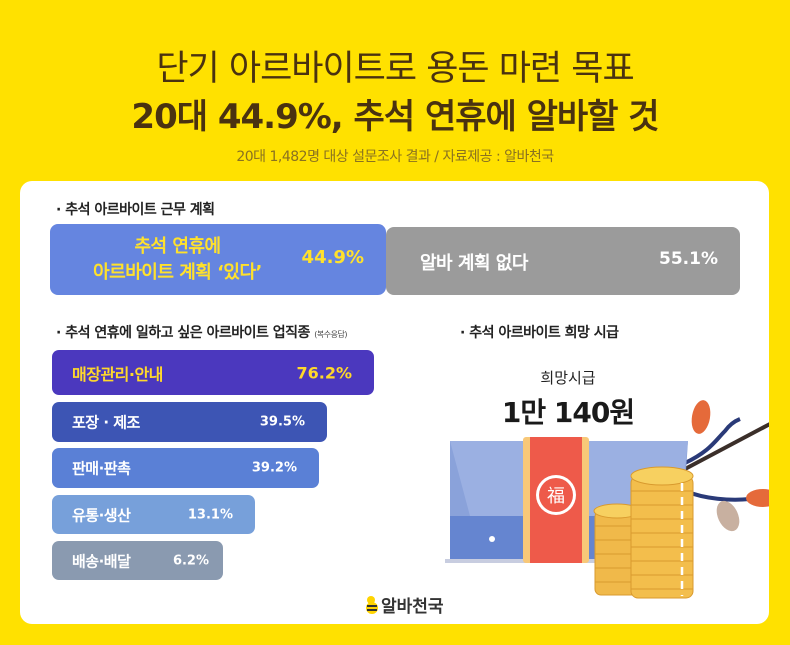 This screenshot has width=790, height=645. I want to click on job-bar-label: 배송·배달, so click(101, 561).